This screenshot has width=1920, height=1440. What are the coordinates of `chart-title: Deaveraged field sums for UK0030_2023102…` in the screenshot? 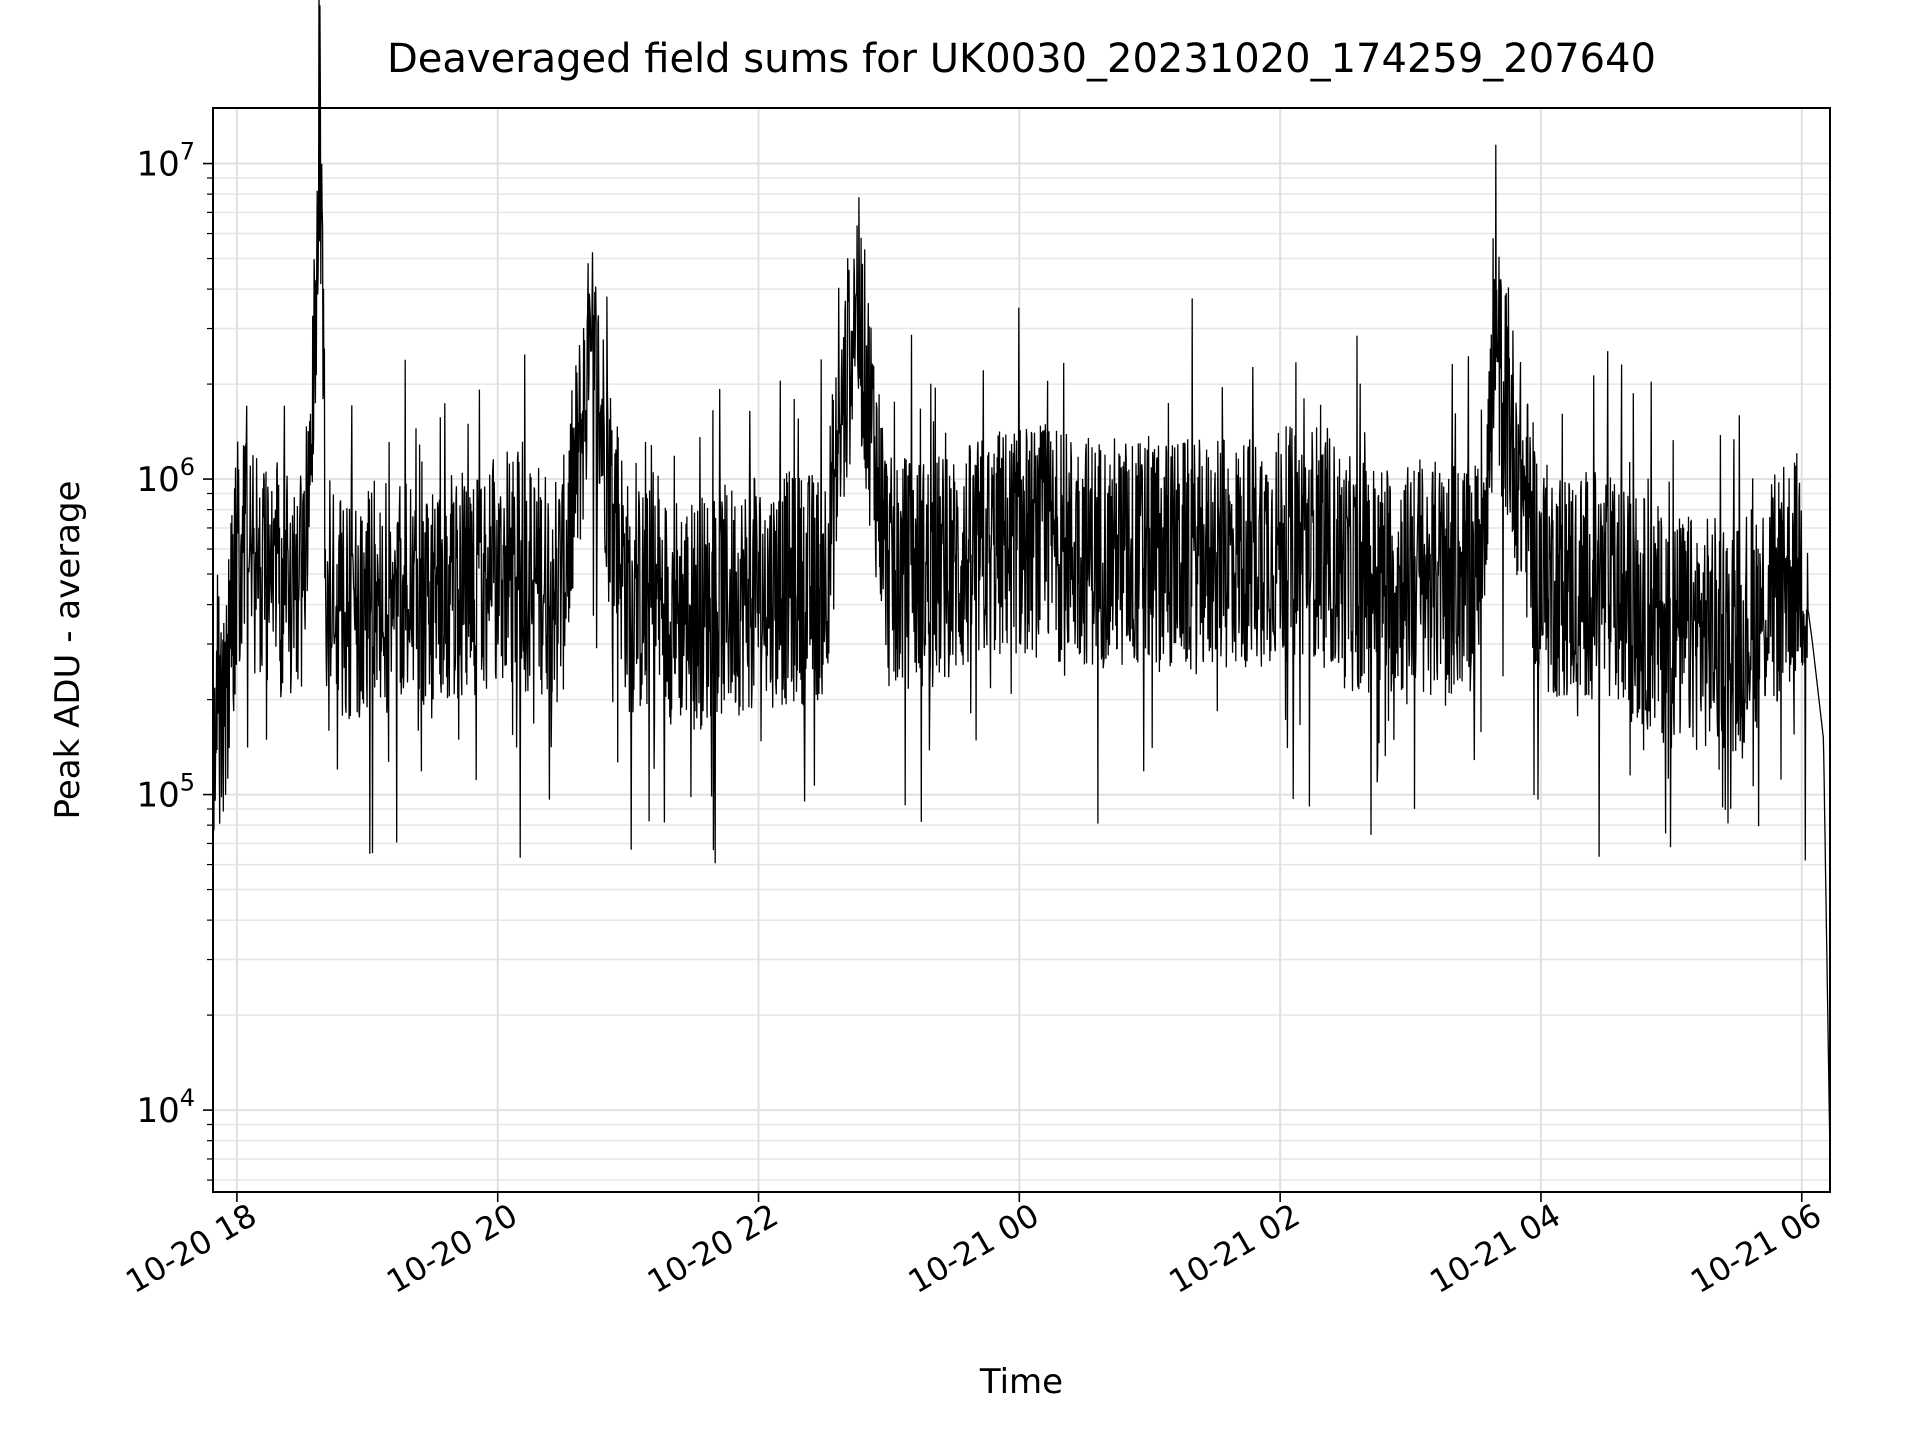 It's located at (1021, 59).